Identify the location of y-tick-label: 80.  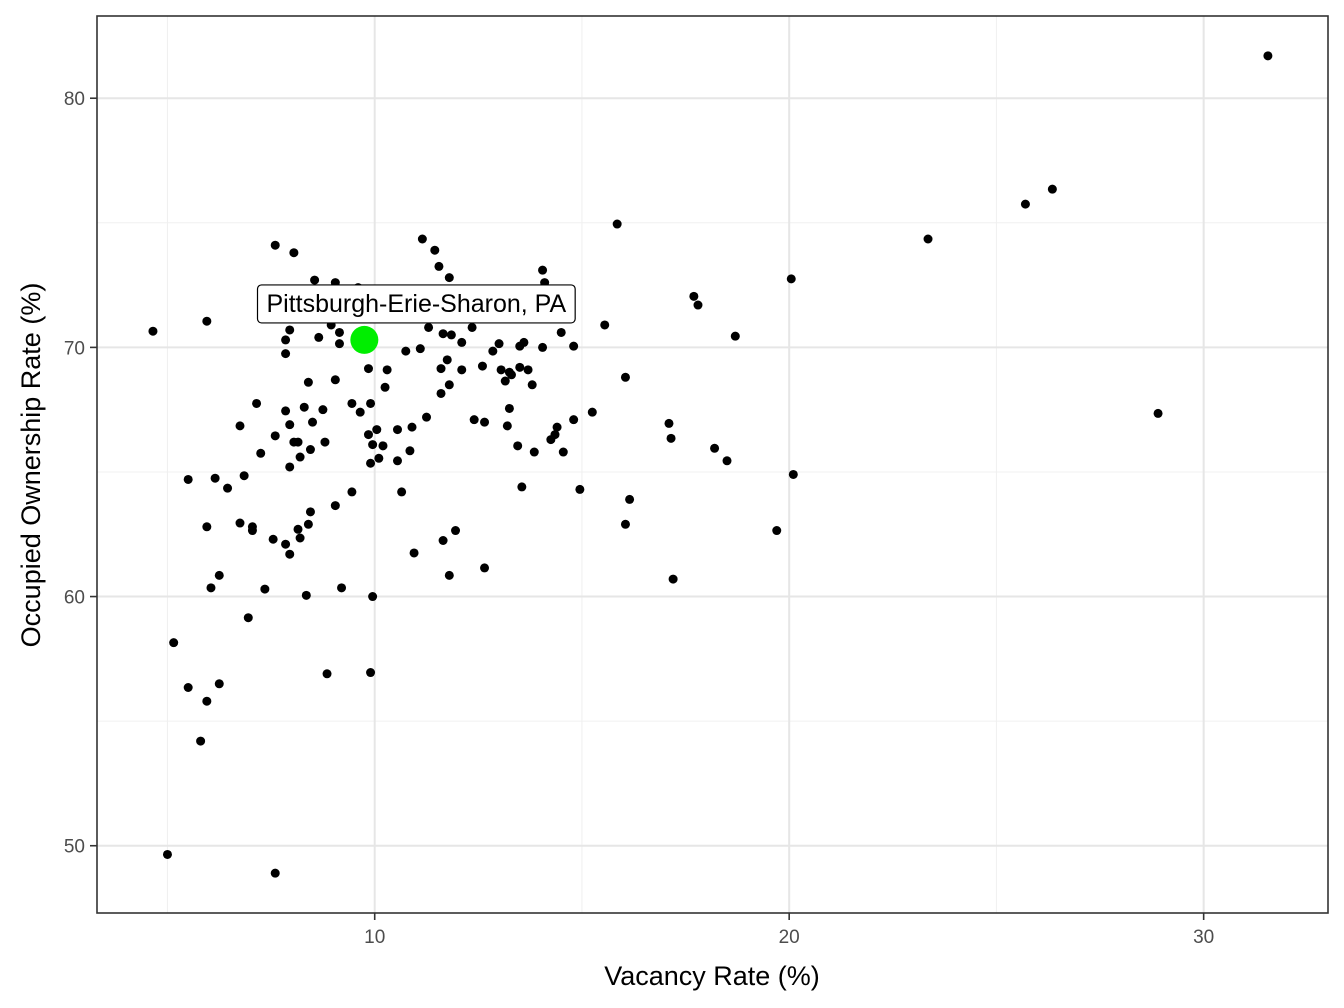
(74, 99).